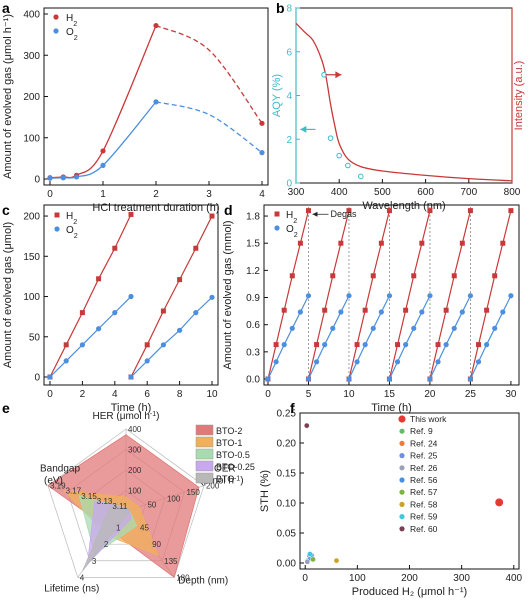 The width and height of the screenshot is (530, 605). I want to click on radar-tick-label: 180, so click(183, 577).